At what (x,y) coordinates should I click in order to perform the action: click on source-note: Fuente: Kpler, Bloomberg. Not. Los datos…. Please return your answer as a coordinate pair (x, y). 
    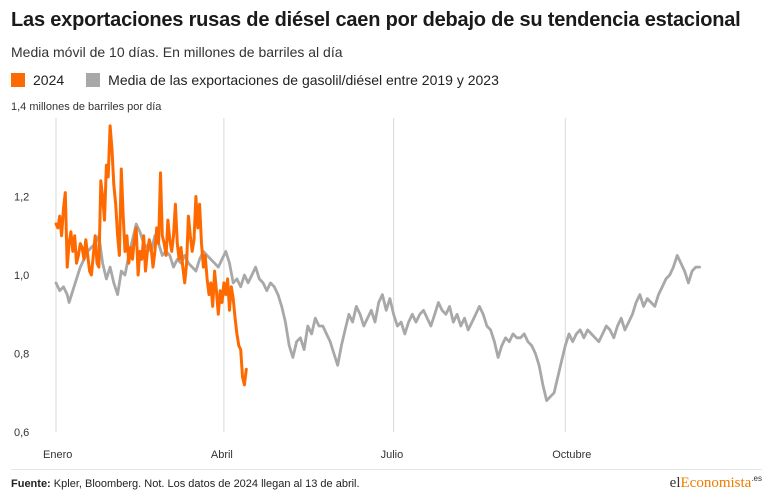
    Looking at the image, I should click on (185, 484).